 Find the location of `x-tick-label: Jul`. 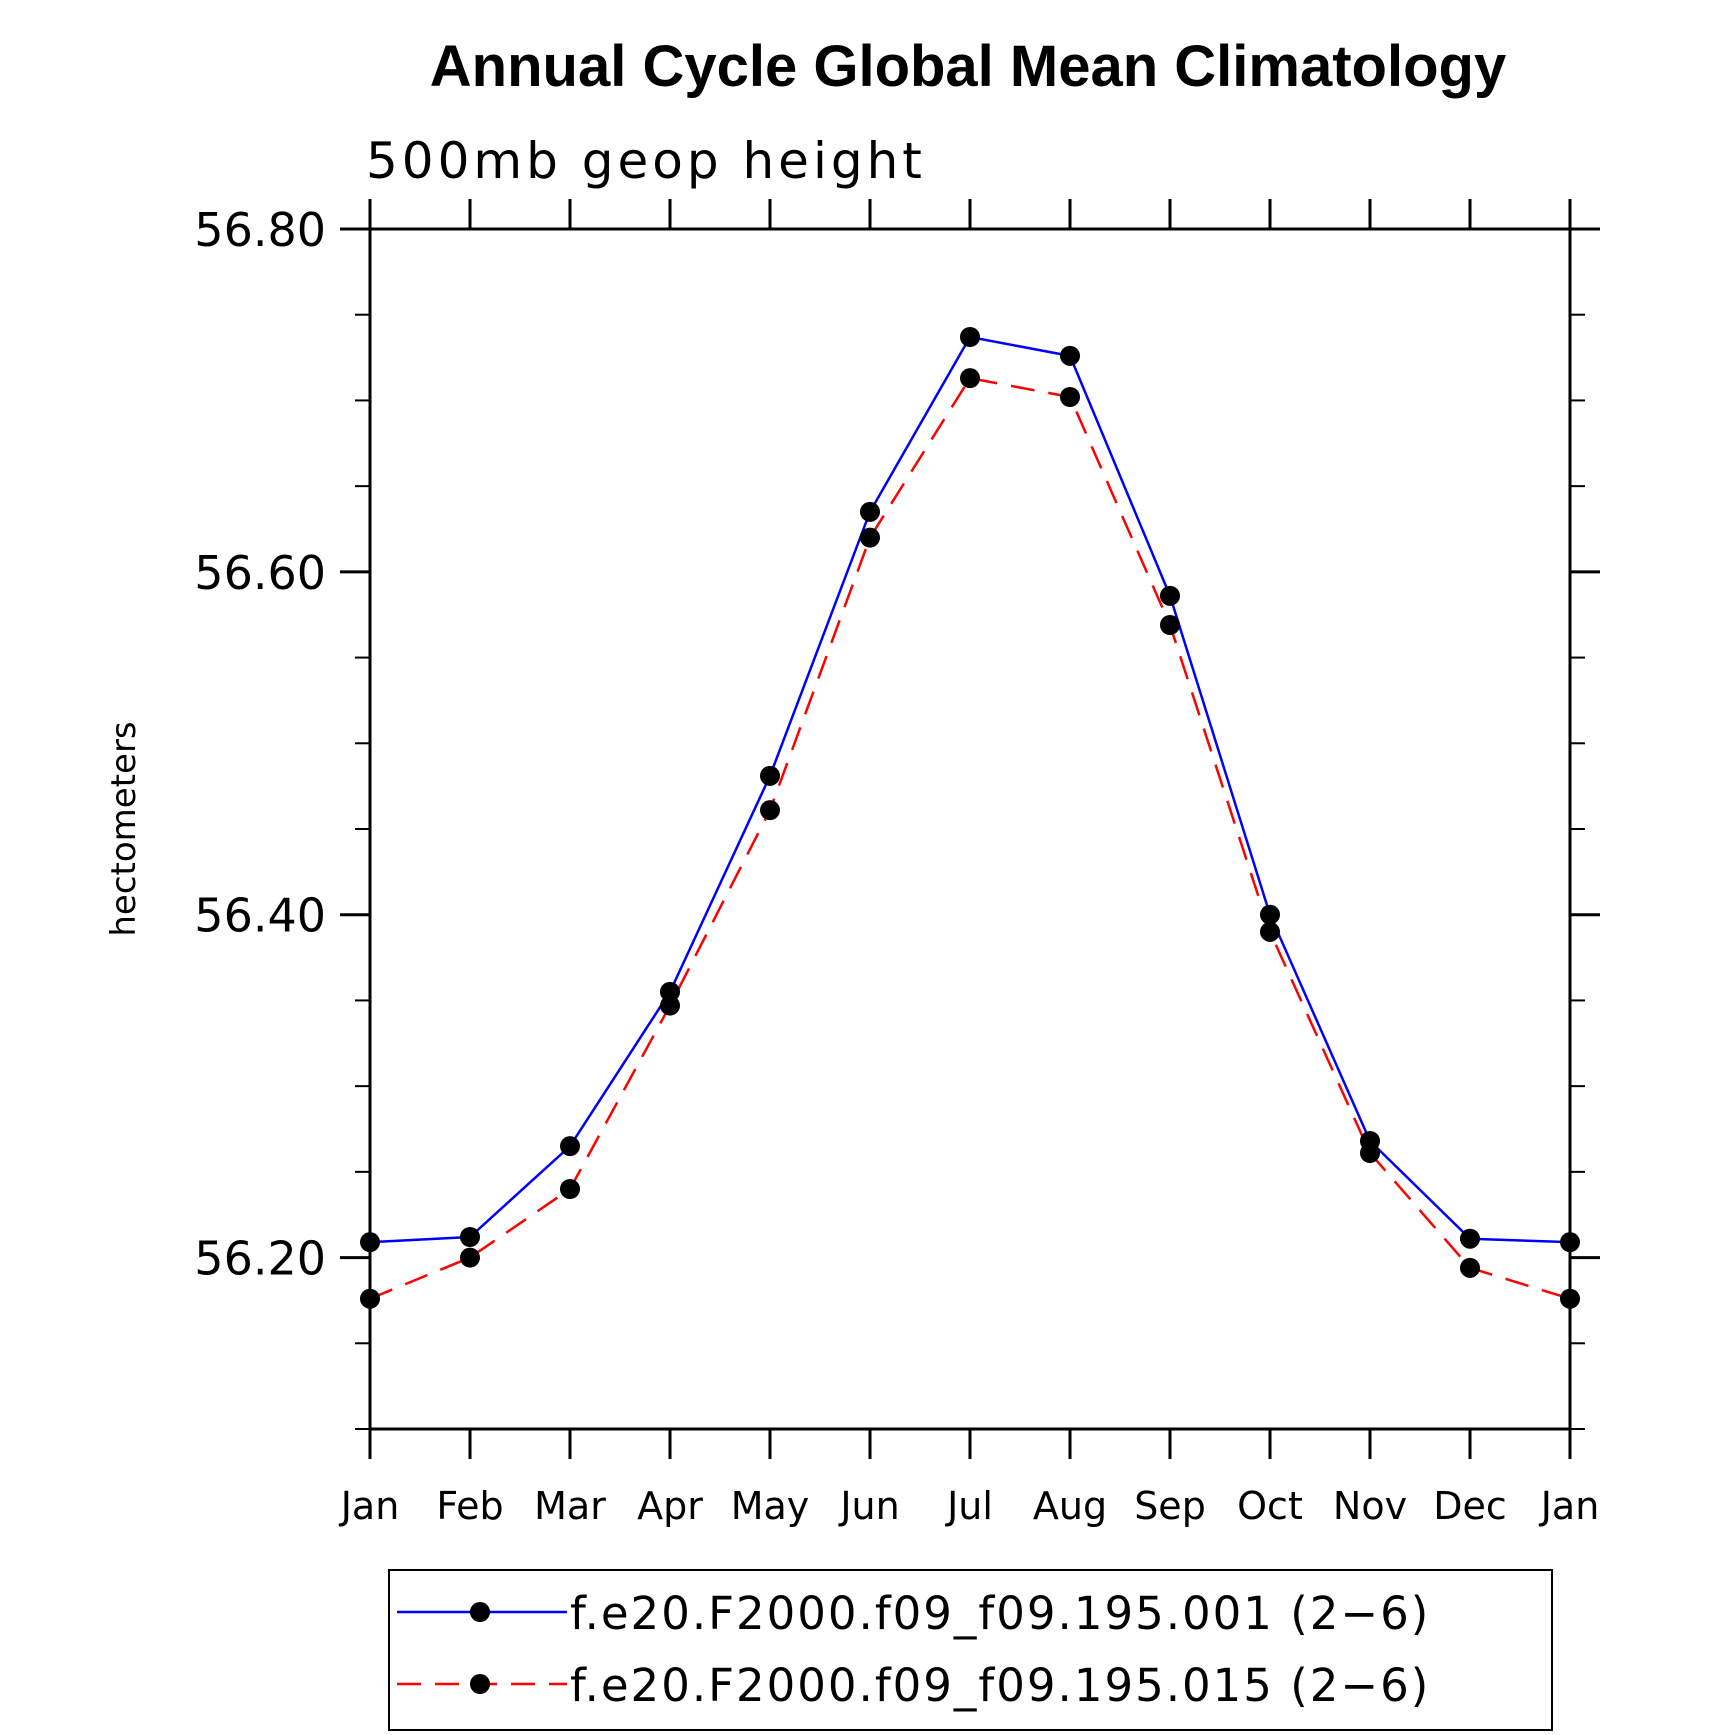

x-tick-label: Jul is located at coordinates (969, 1506).